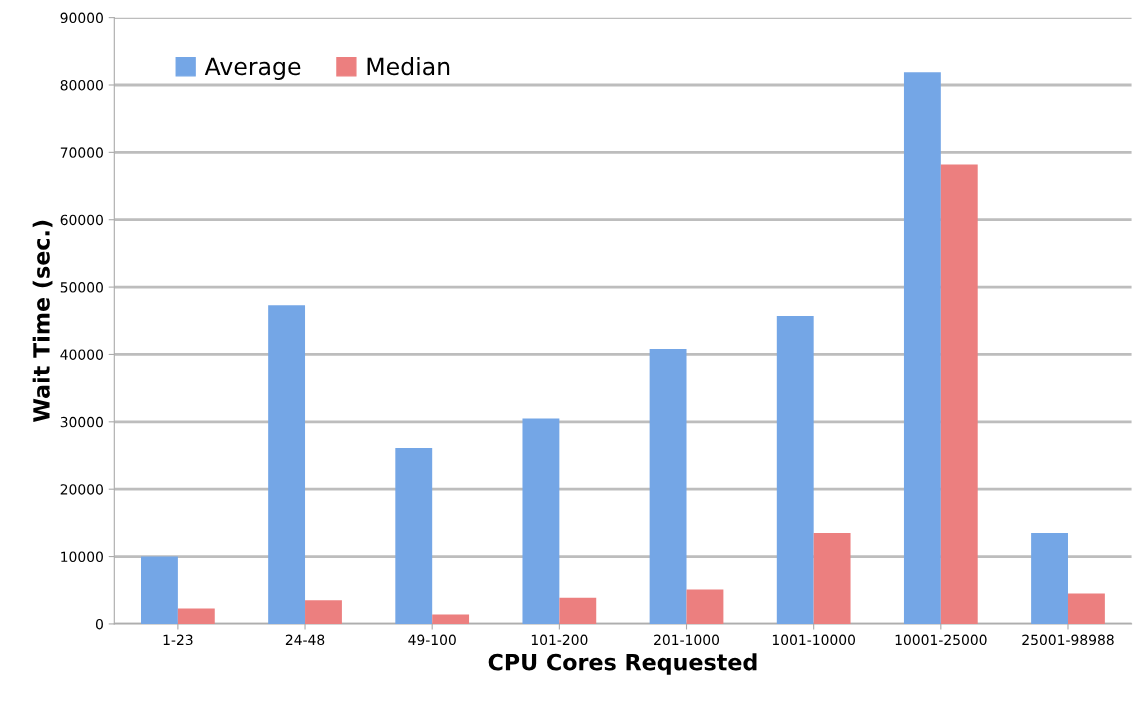 The height and width of the screenshot is (705, 1143). What do you see at coordinates (252, 68) in the screenshot?
I see `legend-label: Average` at bounding box center [252, 68].